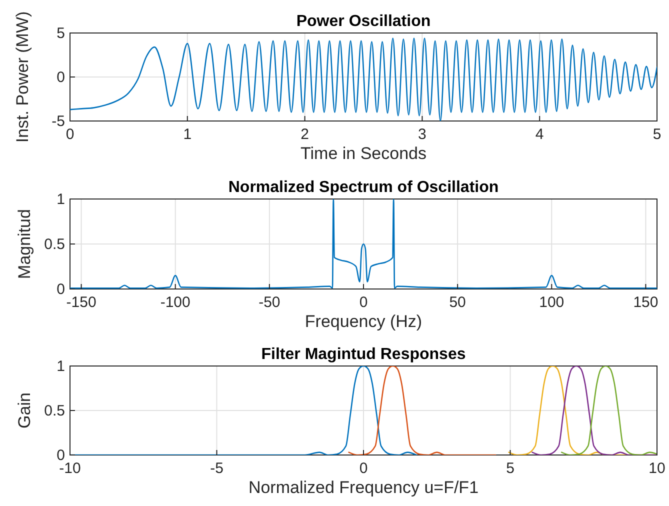 Image resolution: width=669 pixels, height=506 pixels. I want to click on y-axis-title: Gain, so click(24, 410).